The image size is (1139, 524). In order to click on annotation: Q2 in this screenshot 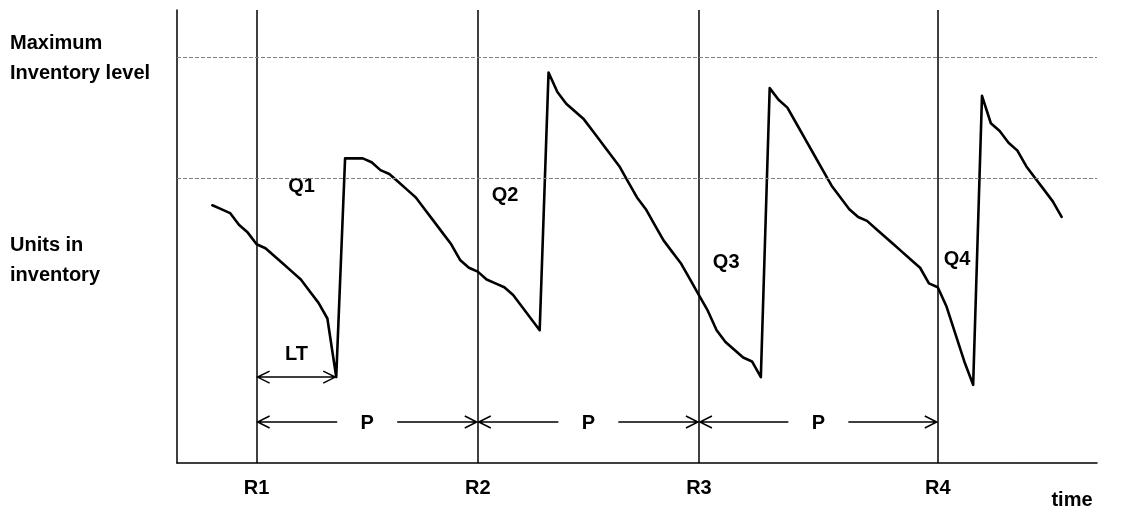, I will do `click(505, 193)`.